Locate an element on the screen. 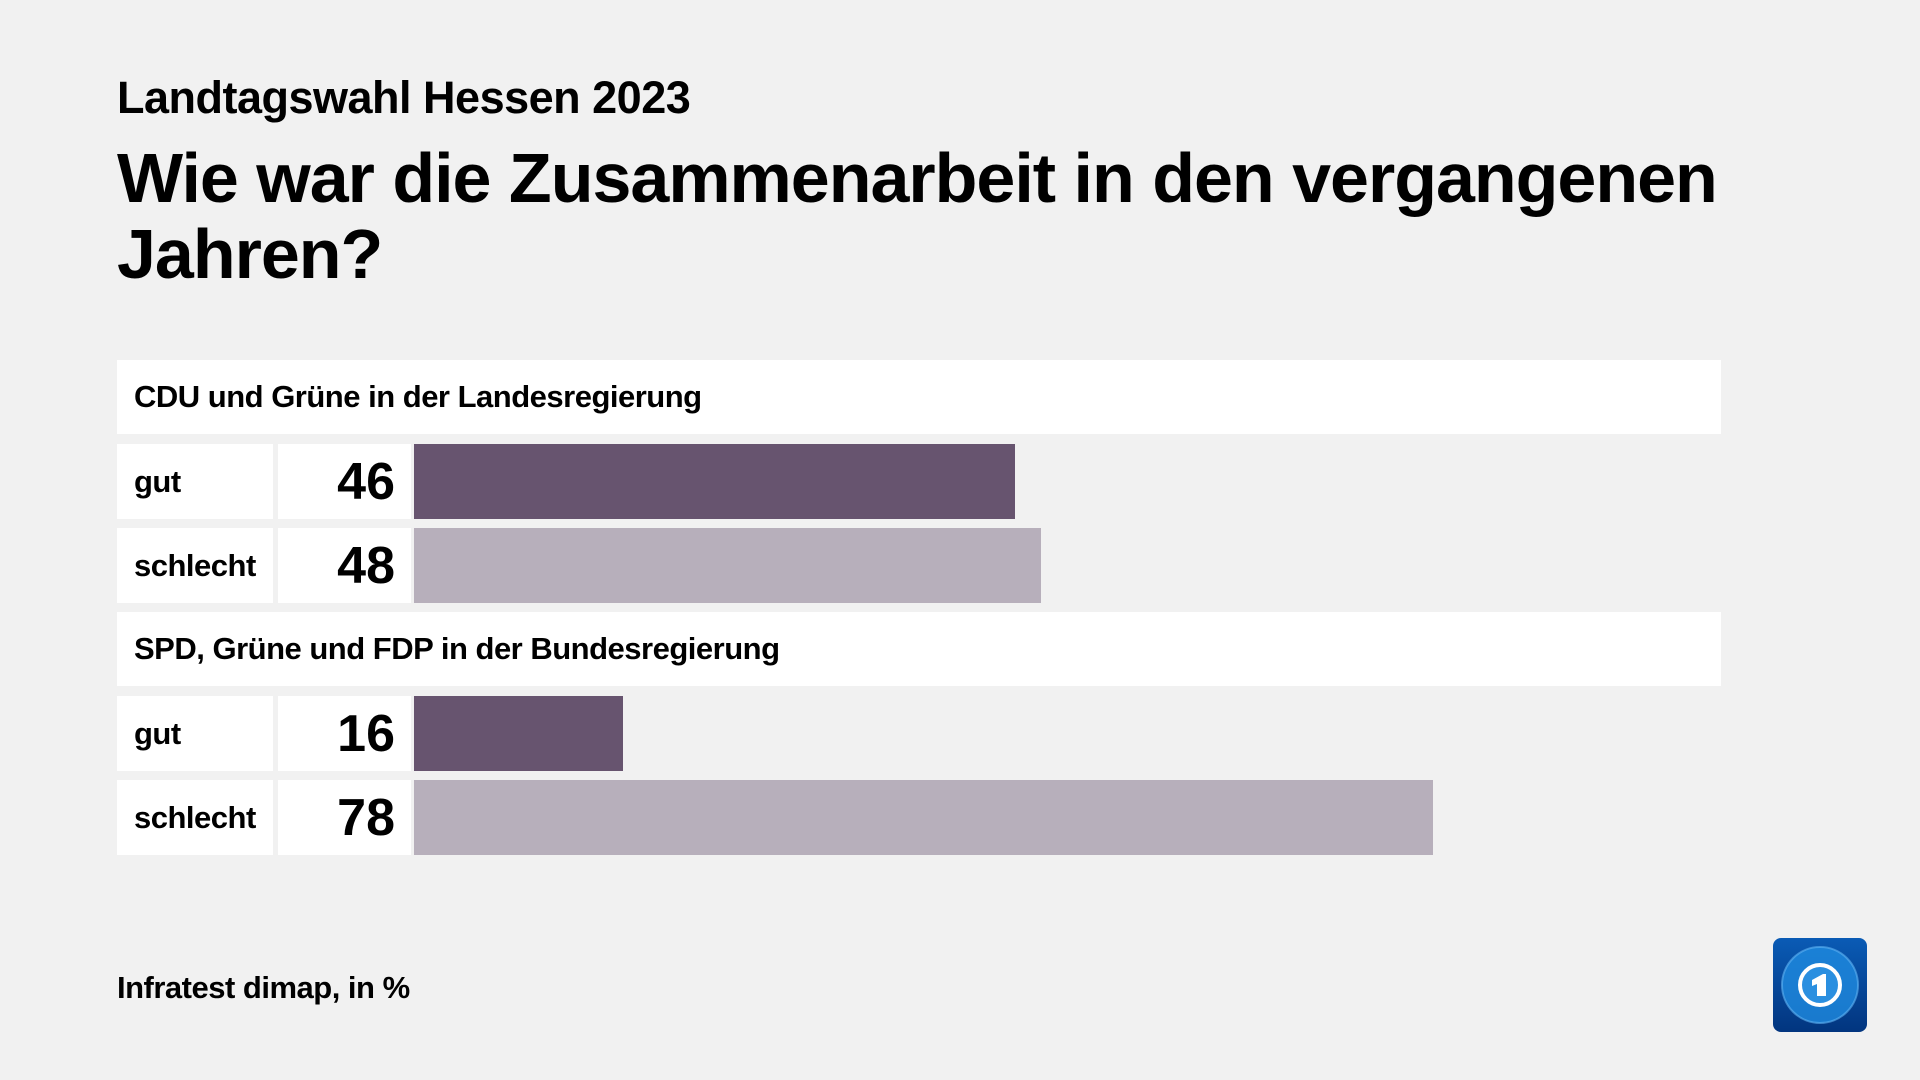 The height and width of the screenshot is (1080, 1920). subtitle: Landtagswahl Hessen 2023 is located at coordinates (404, 97).